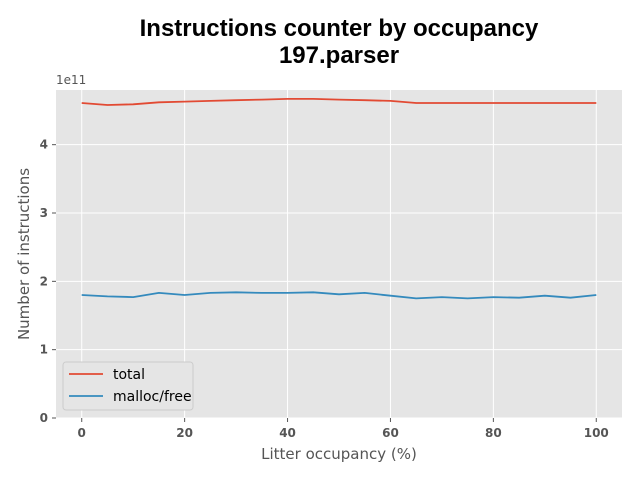 This screenshot has height=480, width=640. I want to click on y-axis-label: Number of instructions, so click(24, 254).